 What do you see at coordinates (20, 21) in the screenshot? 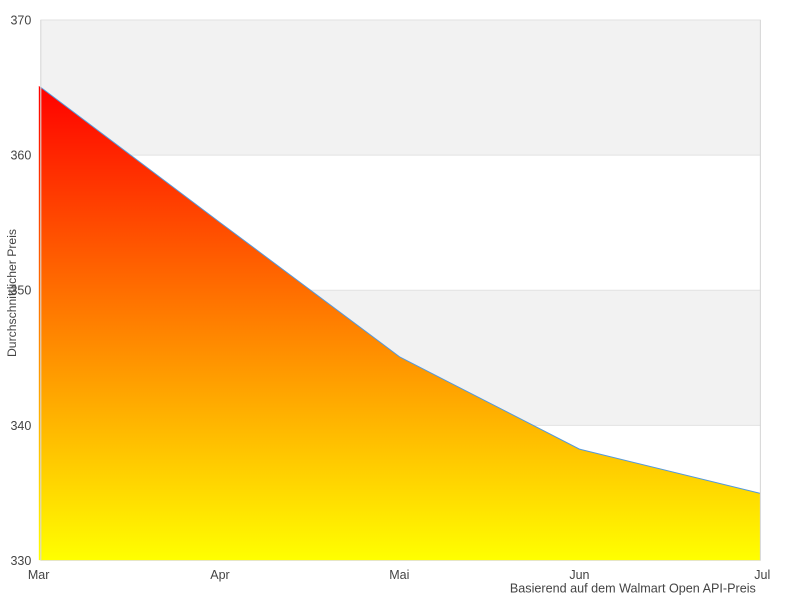
I see `svg-text: 370` at bounding box center [20, 21].